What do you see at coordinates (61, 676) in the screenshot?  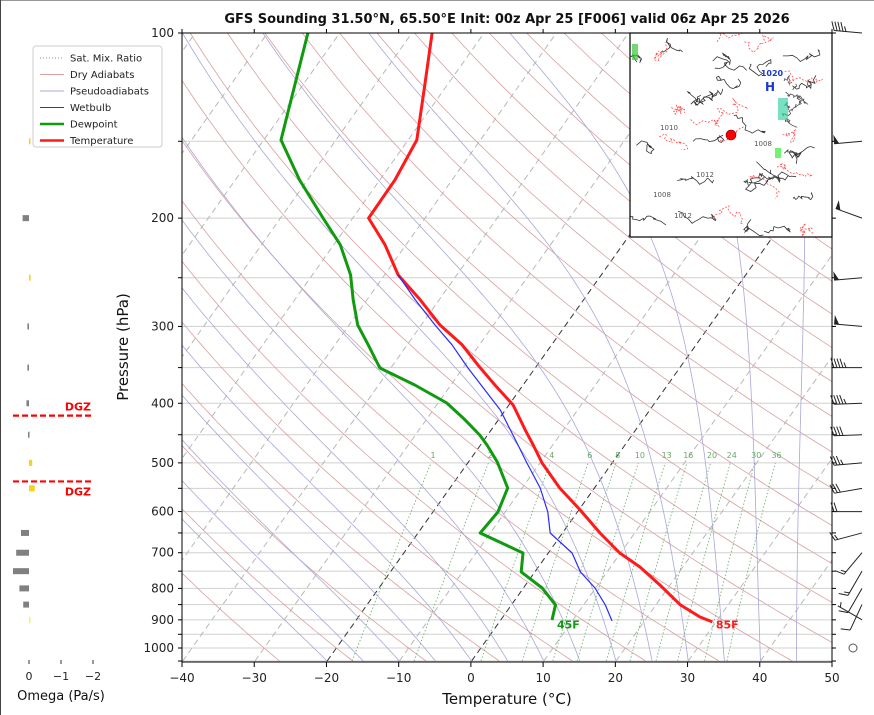 I see `omega-tick-label: −1` at bounding box center [61, 676].